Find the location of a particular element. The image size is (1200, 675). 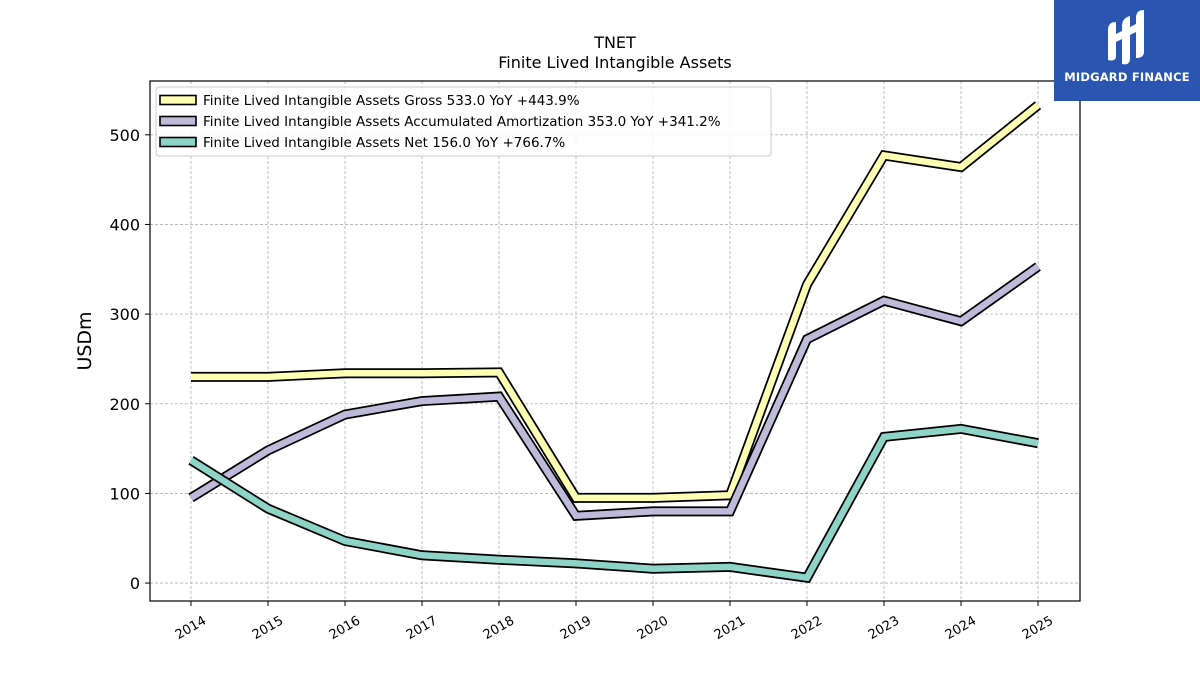

y-tick-label: 100 is located at coordinates (124, 493).